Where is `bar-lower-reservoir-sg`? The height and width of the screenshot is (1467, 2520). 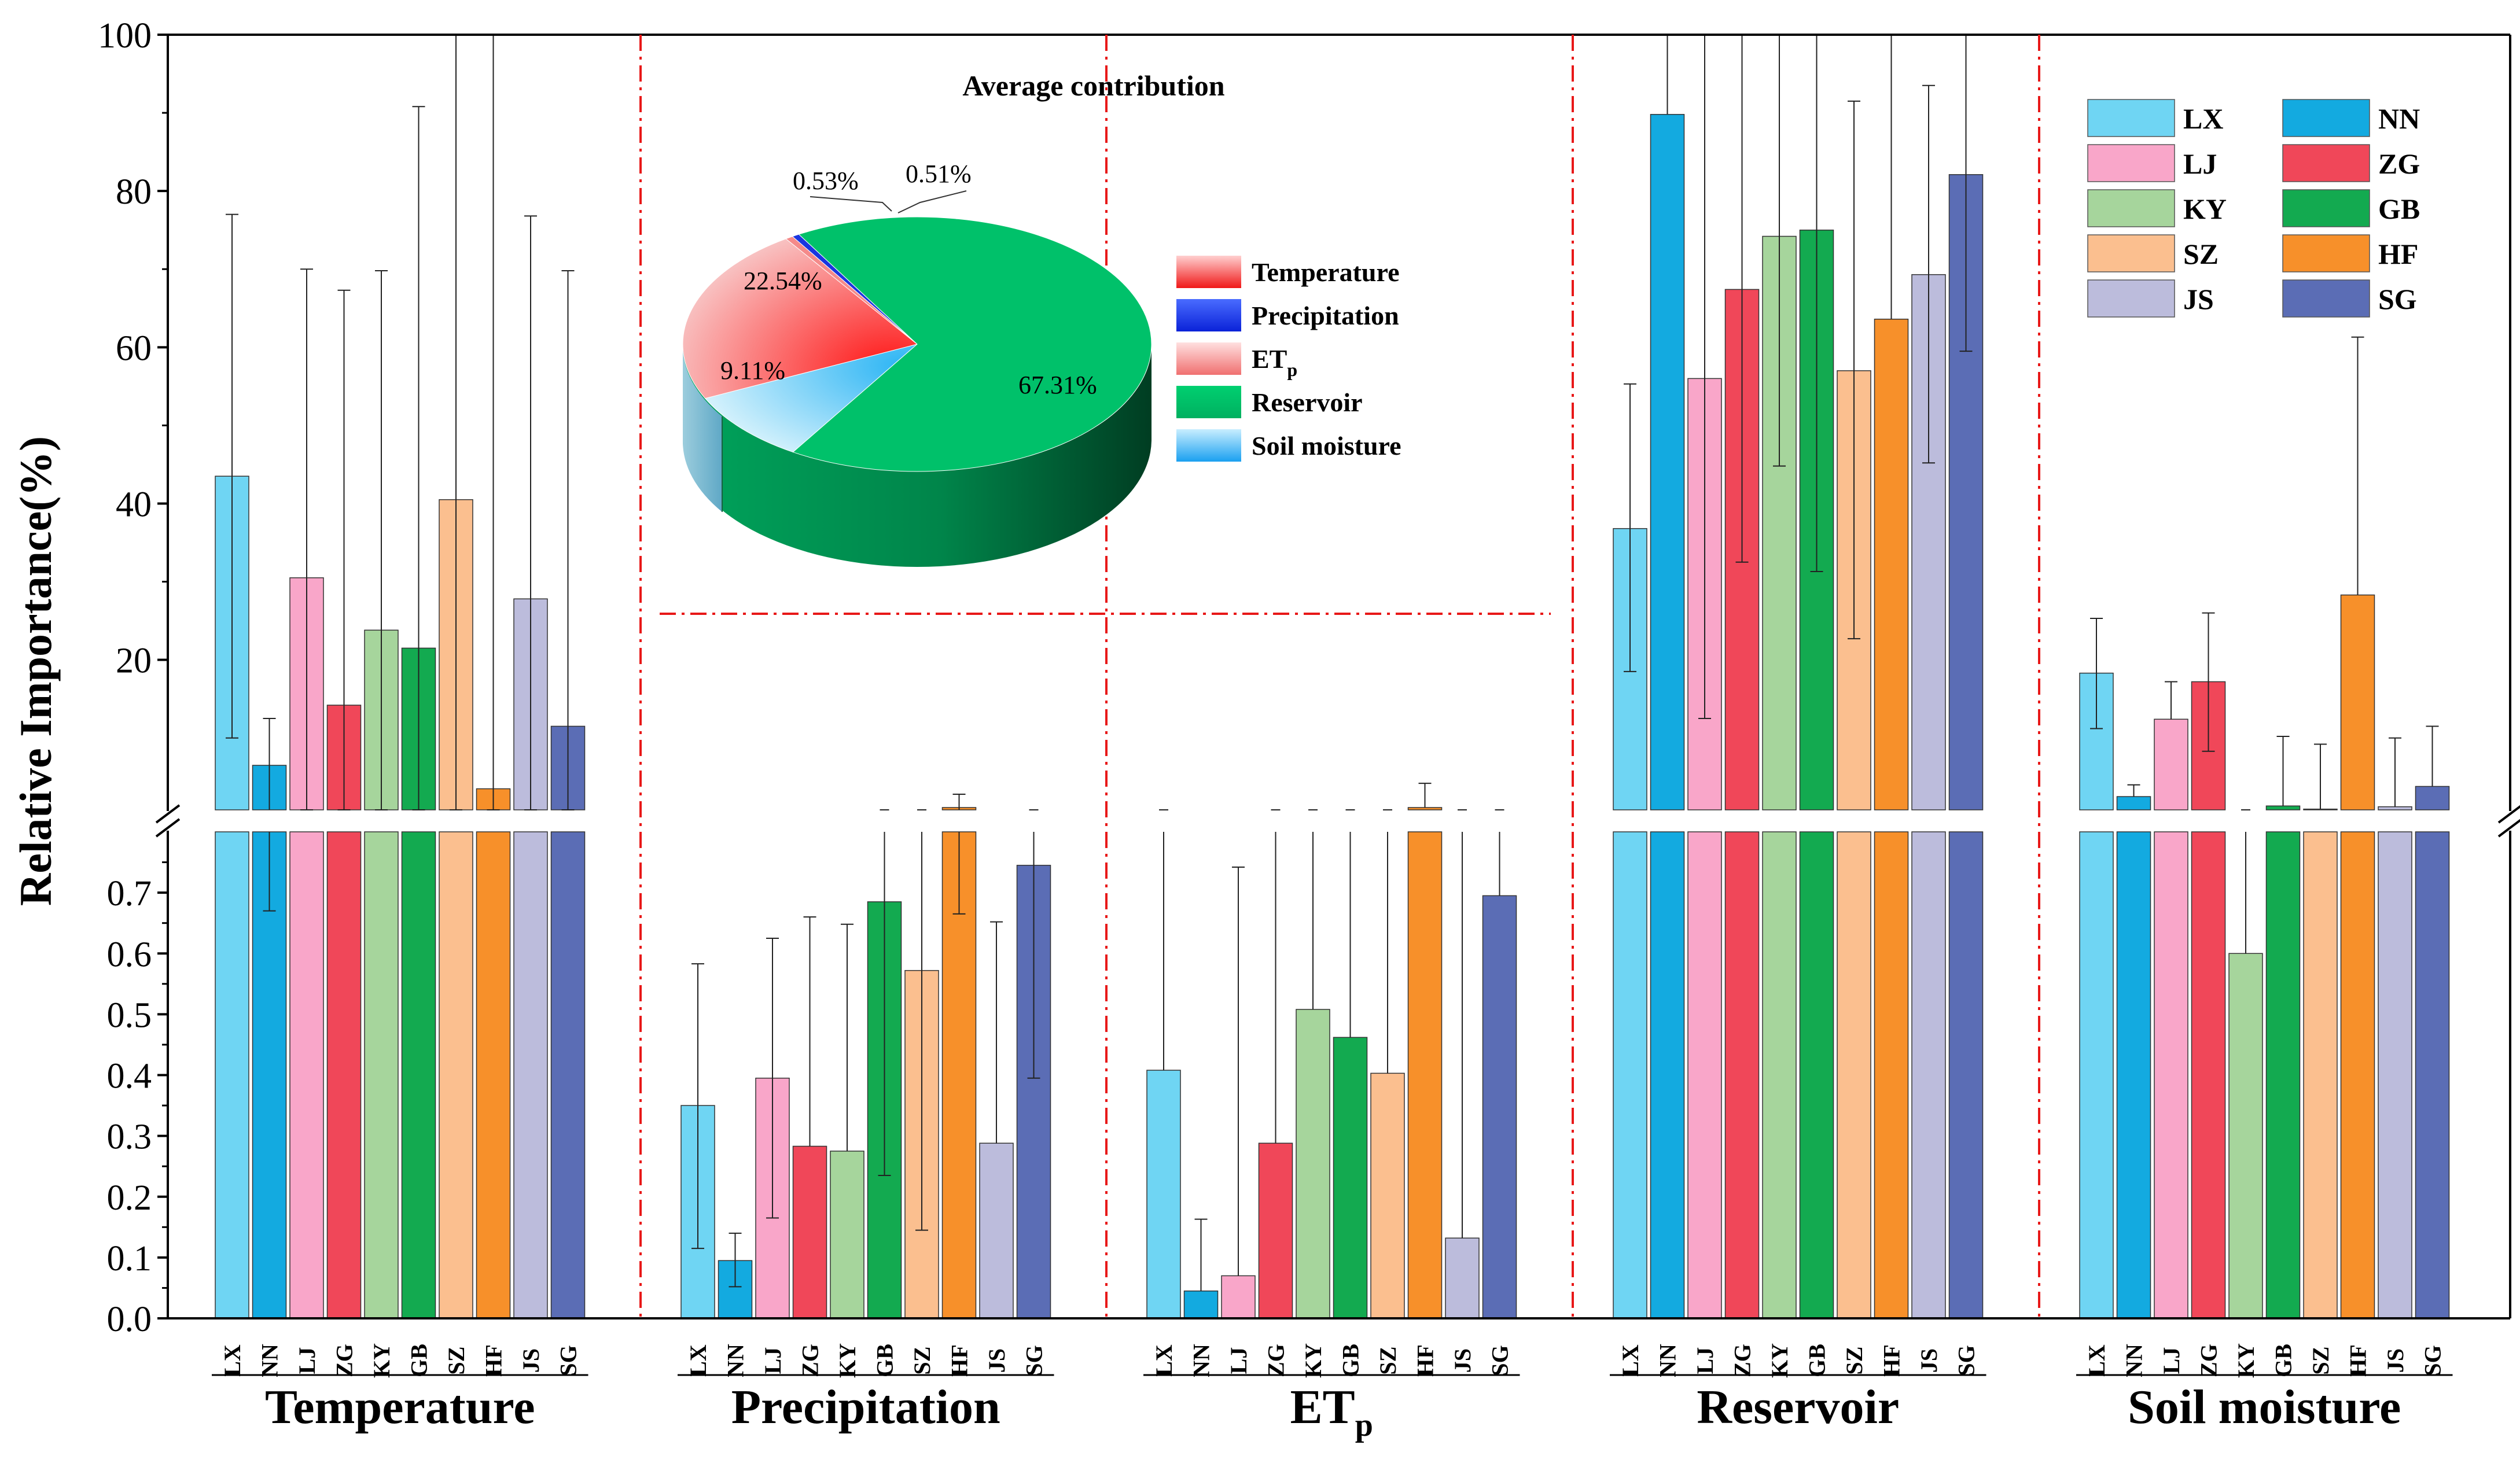 bar-lower-reservoir-sg is located at coordinates (1966, 1075).